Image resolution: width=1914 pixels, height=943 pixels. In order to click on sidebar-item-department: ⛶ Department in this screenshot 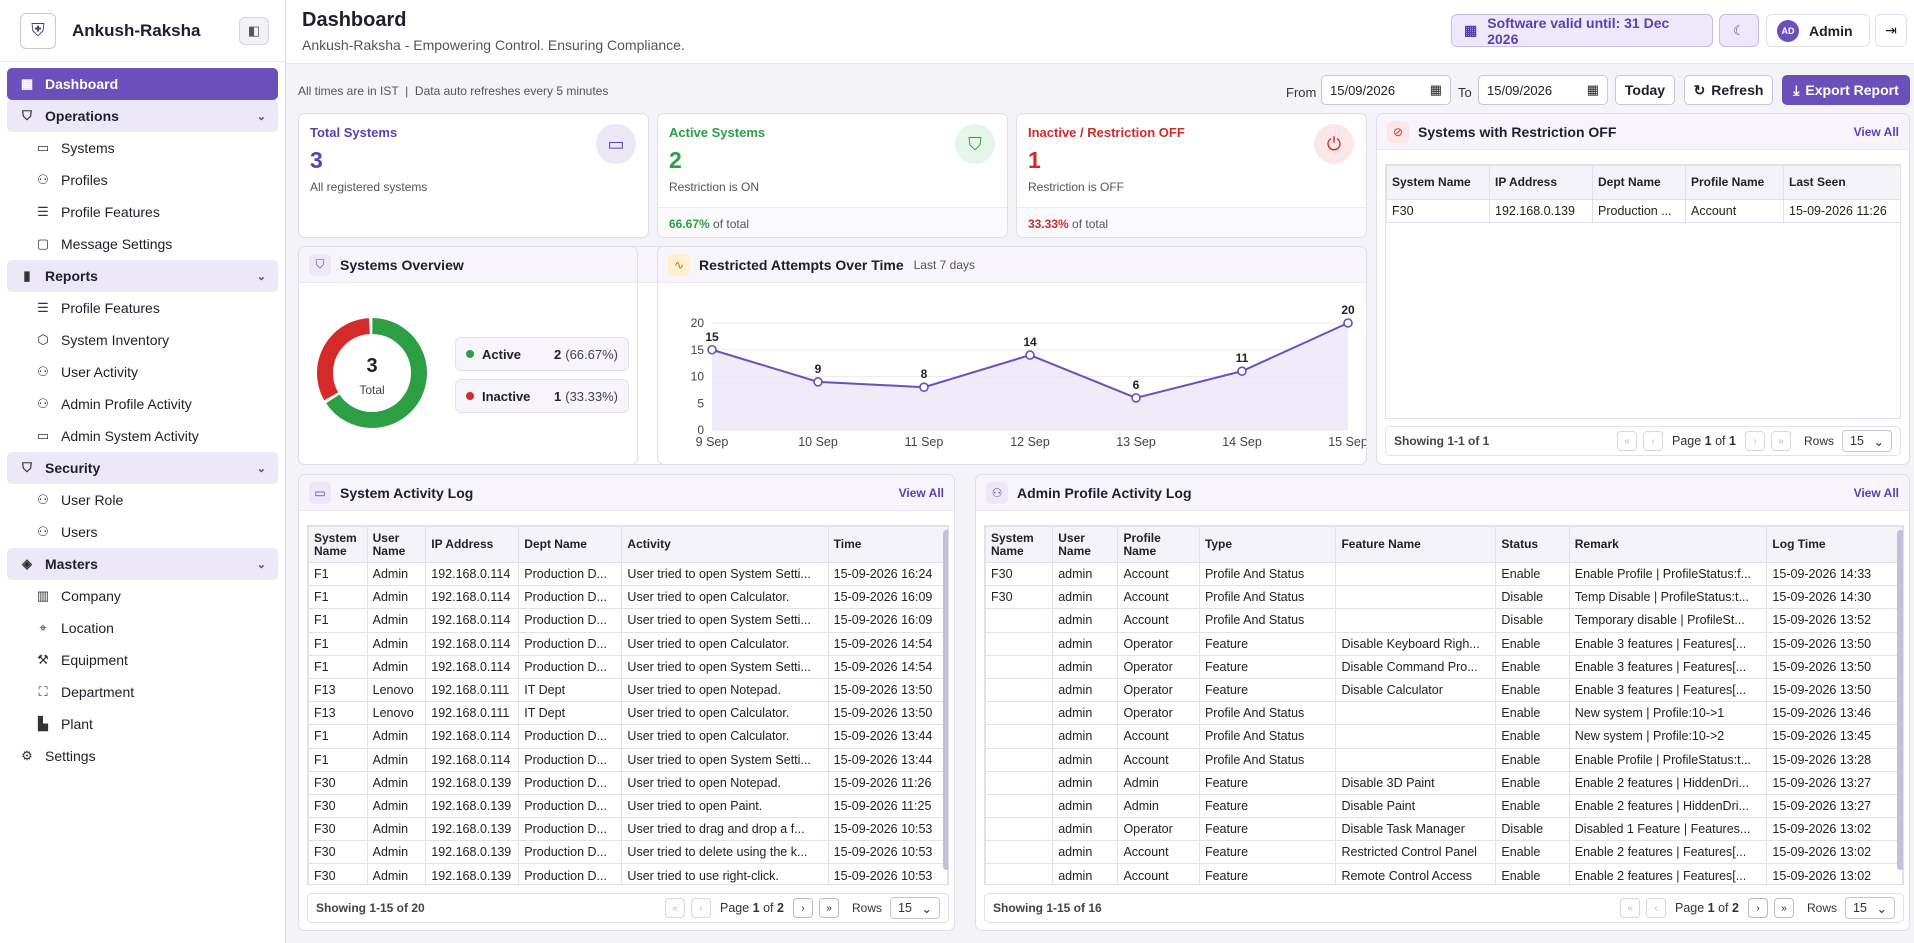, I will do `click(142, 692)`.